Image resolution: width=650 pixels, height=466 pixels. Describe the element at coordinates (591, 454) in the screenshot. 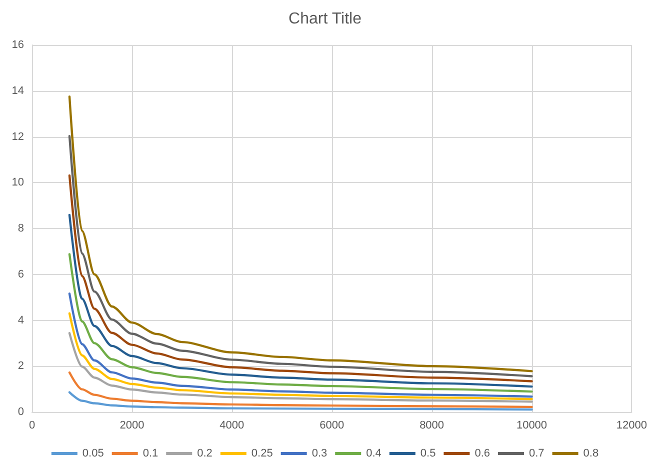

I see `legend-label: 0.8` at that location.